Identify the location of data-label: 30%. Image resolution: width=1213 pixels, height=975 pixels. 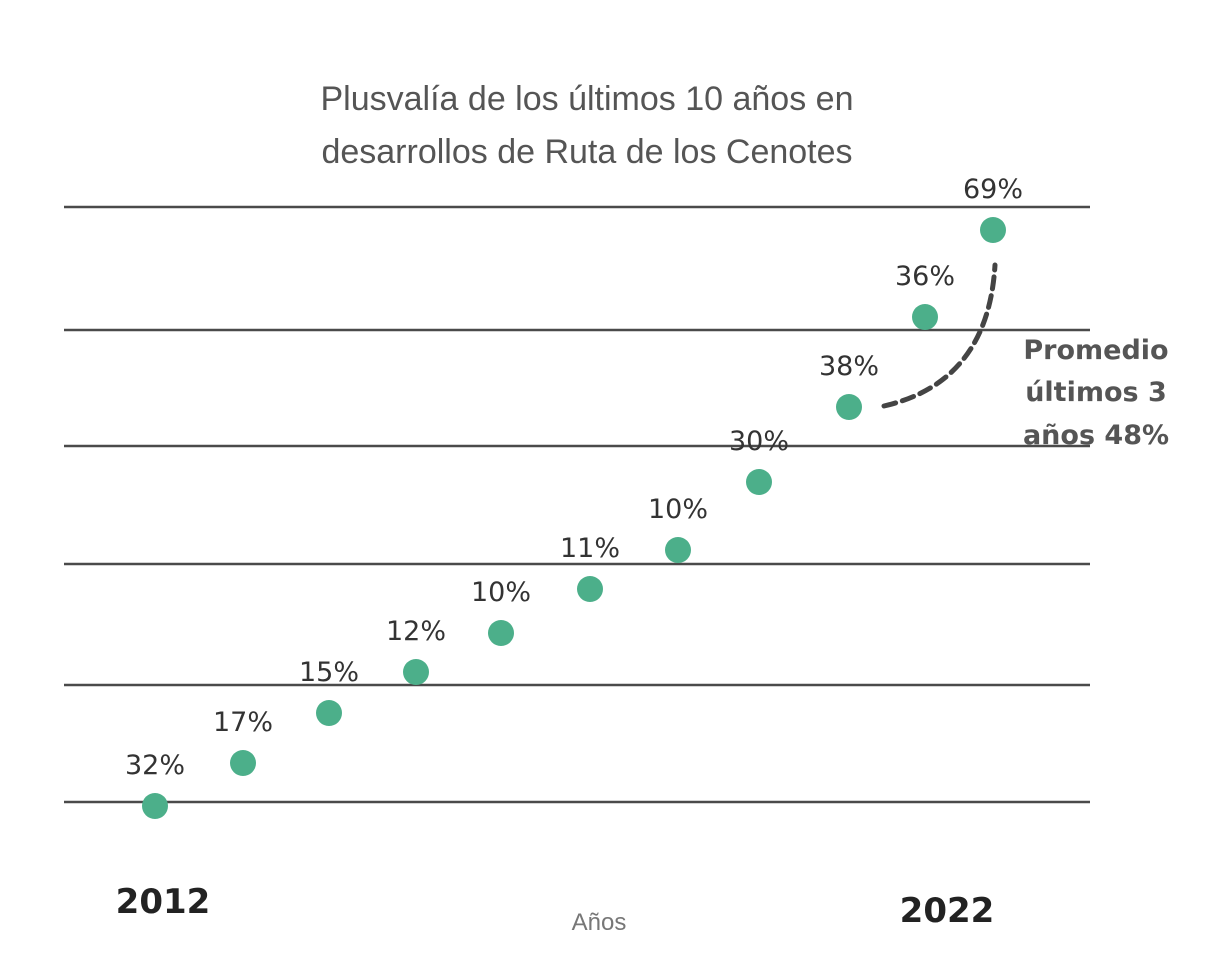
(759, 441).